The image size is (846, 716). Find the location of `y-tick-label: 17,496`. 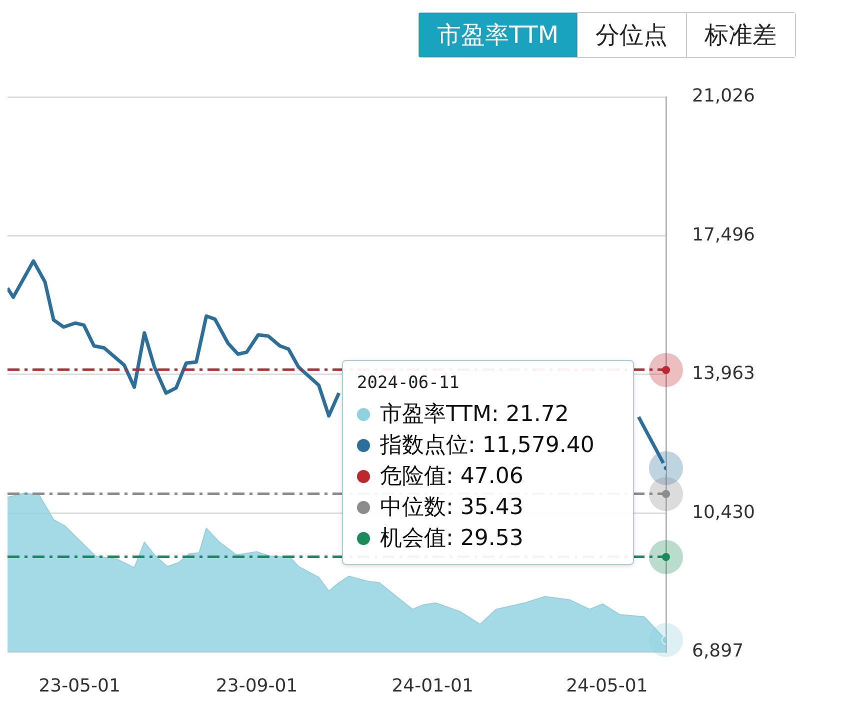

y-tick-label: 17,496 is located at coordinates (723, 235).